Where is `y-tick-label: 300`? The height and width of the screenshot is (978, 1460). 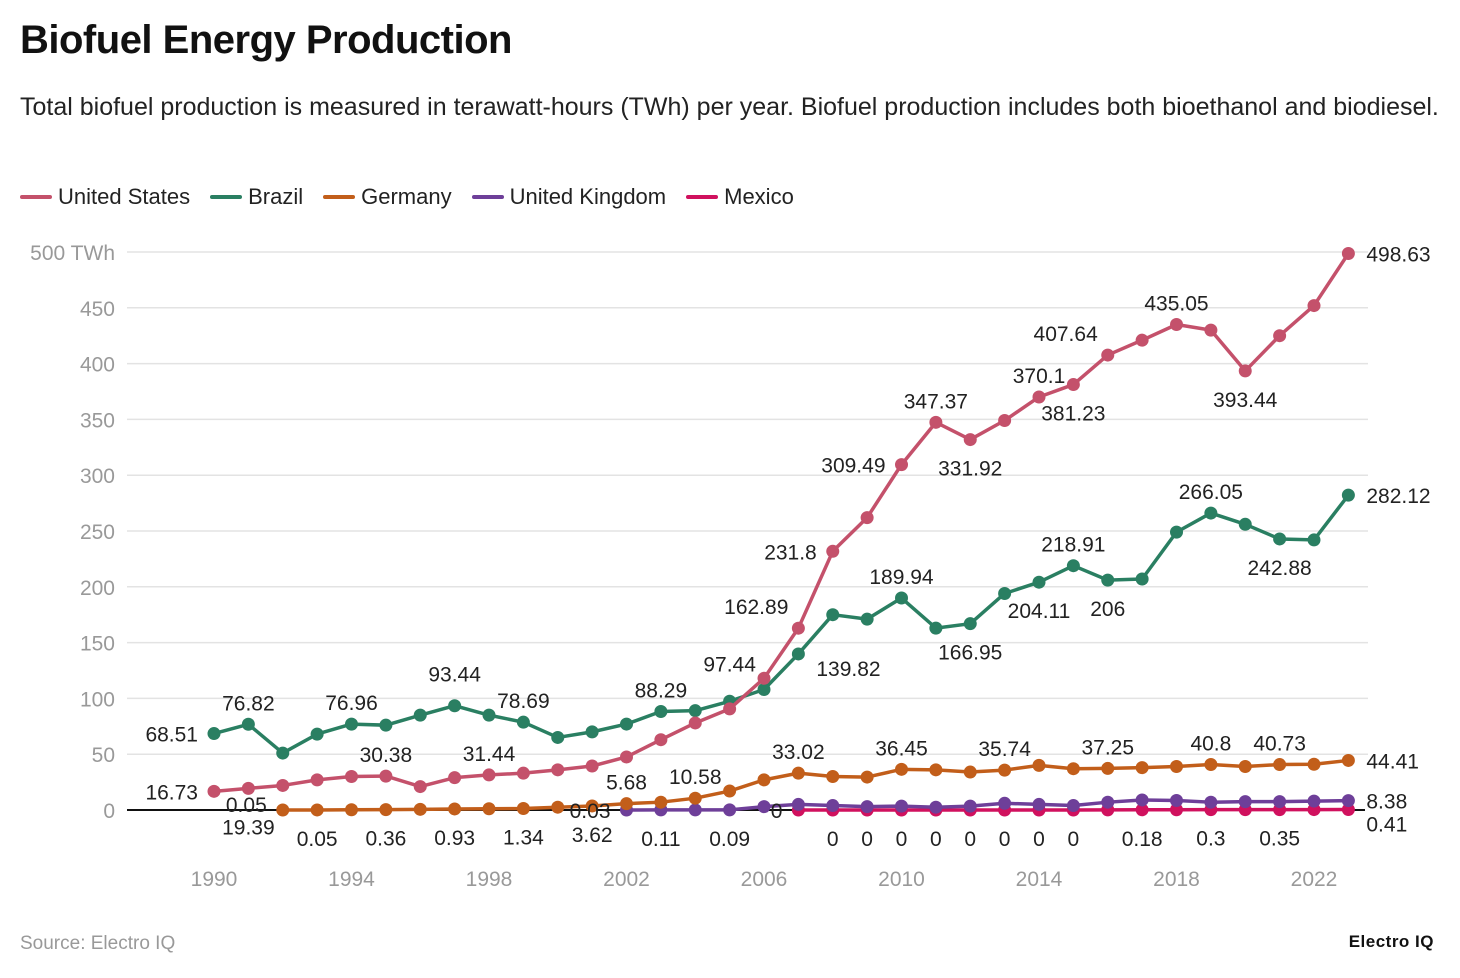 y-tick-label: 300 is located at coordinates (97, 476).